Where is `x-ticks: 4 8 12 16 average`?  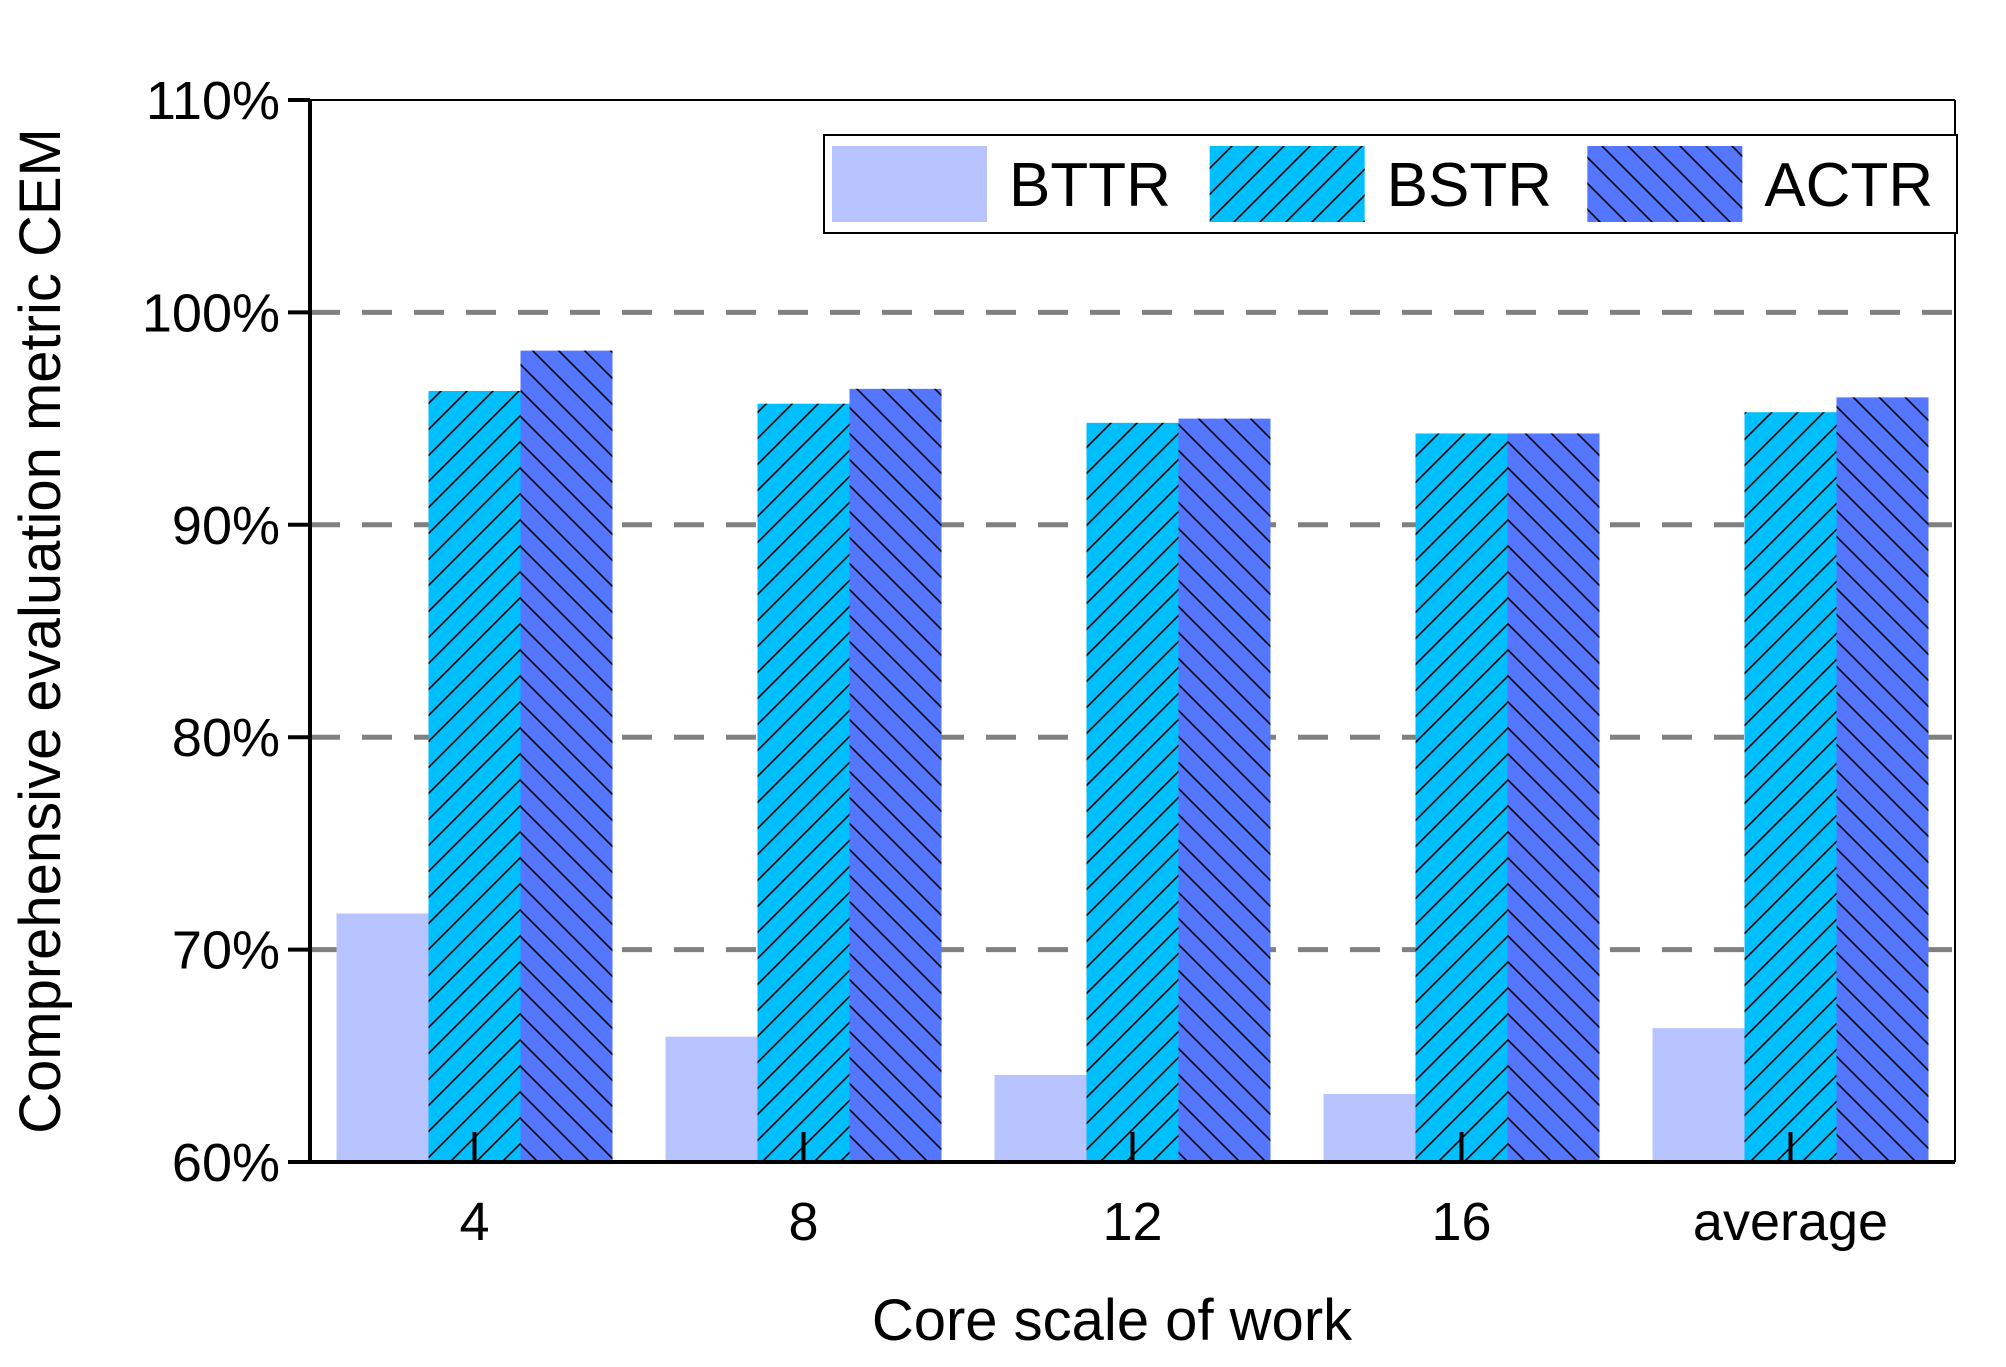
x-ticks: 4 8 12 16 average is located at coordinates (1173, 1192).